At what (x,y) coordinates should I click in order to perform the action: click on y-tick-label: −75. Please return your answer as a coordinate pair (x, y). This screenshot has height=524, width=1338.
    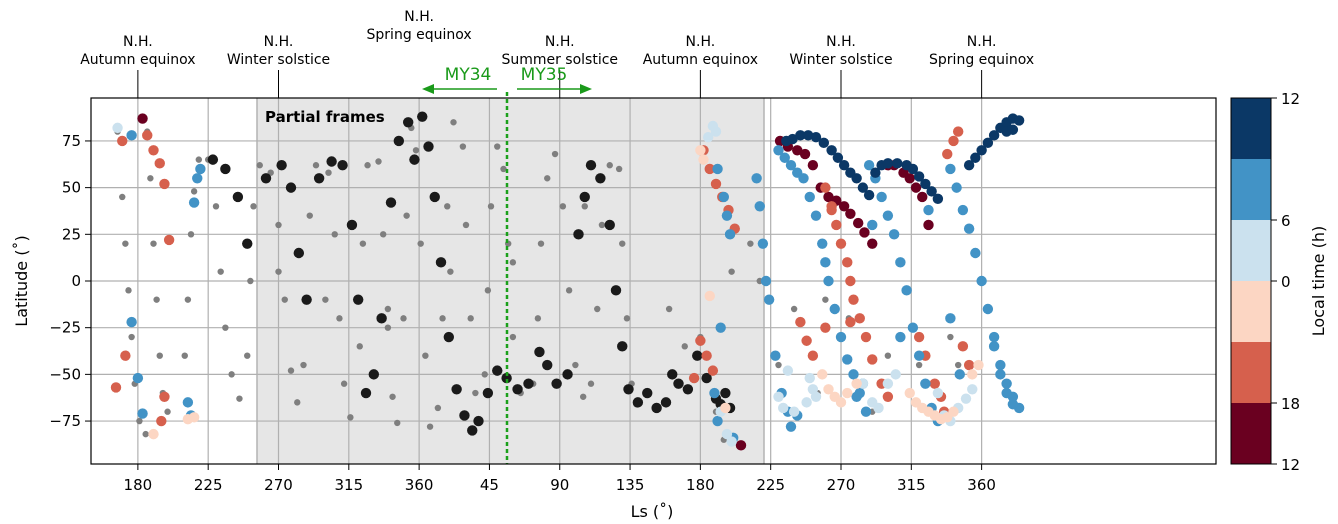
    Looking at the image, I should click on (65, 421).